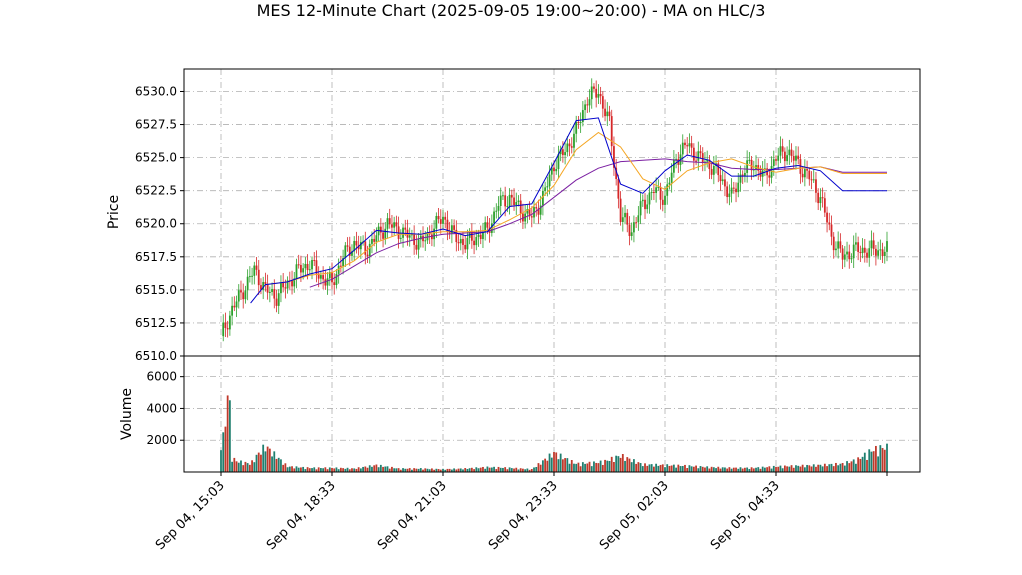 The height and width of the screenshot is (575, 1022). Describe the element at coordinates (156, 125) in the screenshot. I see `price-tick-label: 6527.5` at that location.